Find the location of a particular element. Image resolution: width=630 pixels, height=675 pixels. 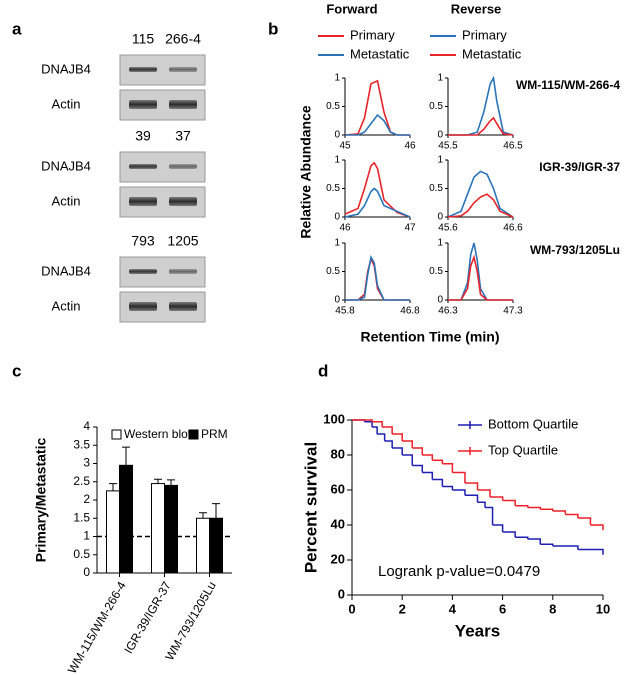

annotation: Logrank p-value=0.0479 is located at coordinates (459, 571).